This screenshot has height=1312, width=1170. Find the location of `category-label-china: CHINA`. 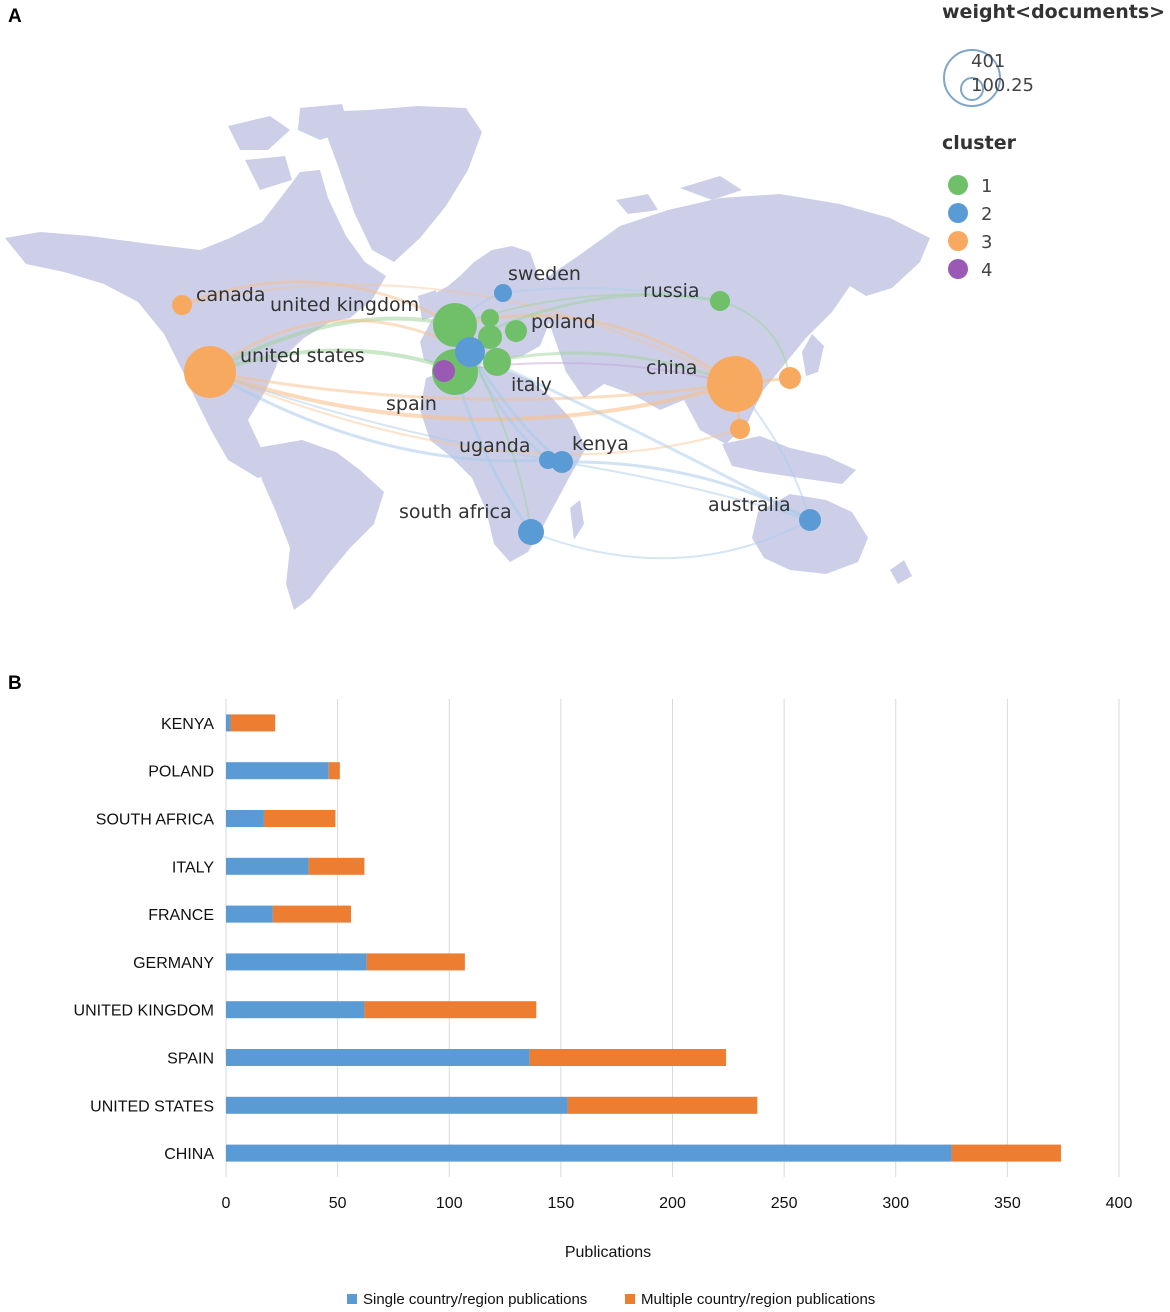

category-label-china: CHINA is located at coordinates (189, 1154).